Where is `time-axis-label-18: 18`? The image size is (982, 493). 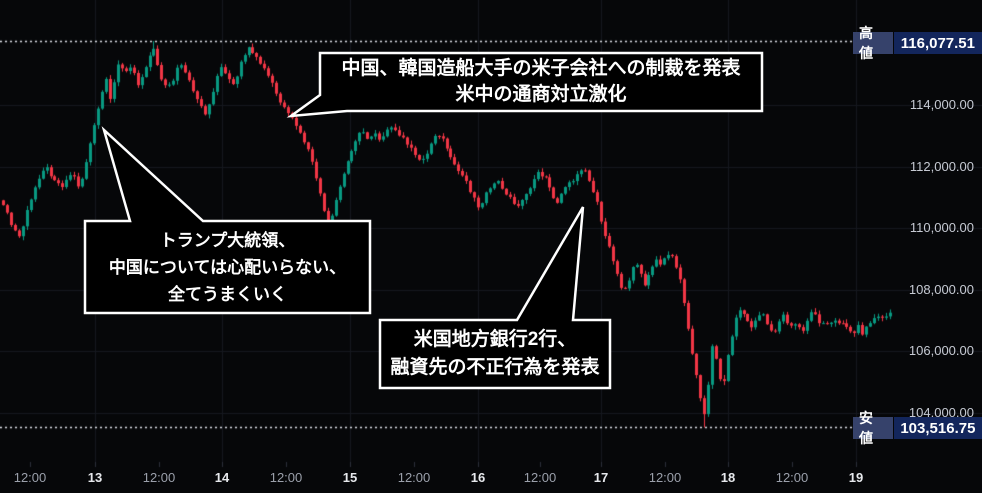
time-axis-label-18: 18 is located at coordinates (728, 477).